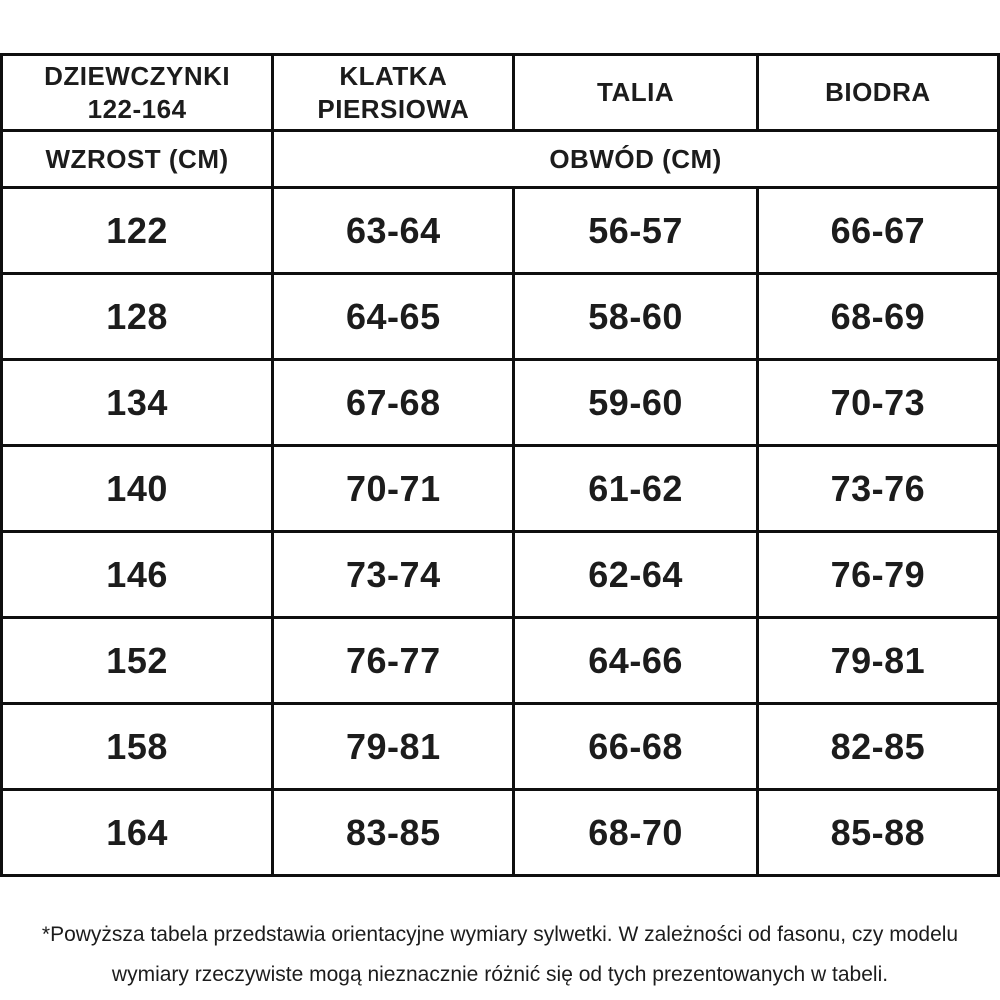  I want to click on header-waist: TALIA, so click(635, 92).